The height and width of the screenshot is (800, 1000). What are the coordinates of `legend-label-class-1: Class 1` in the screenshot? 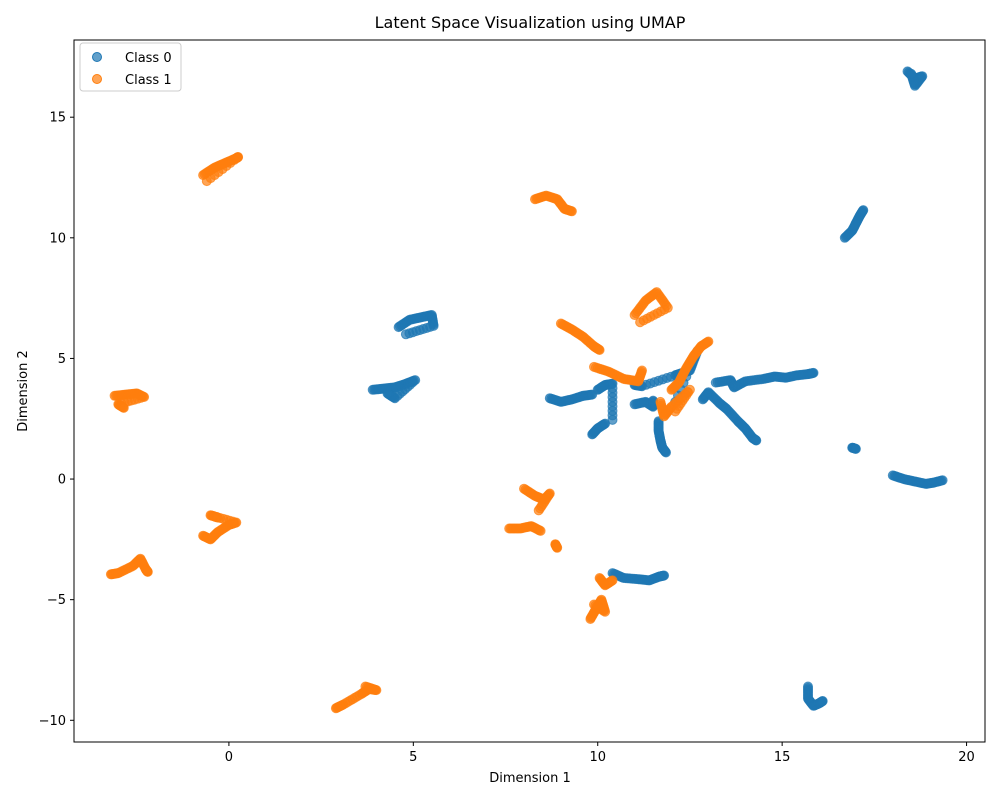 It's located at (148, 80).